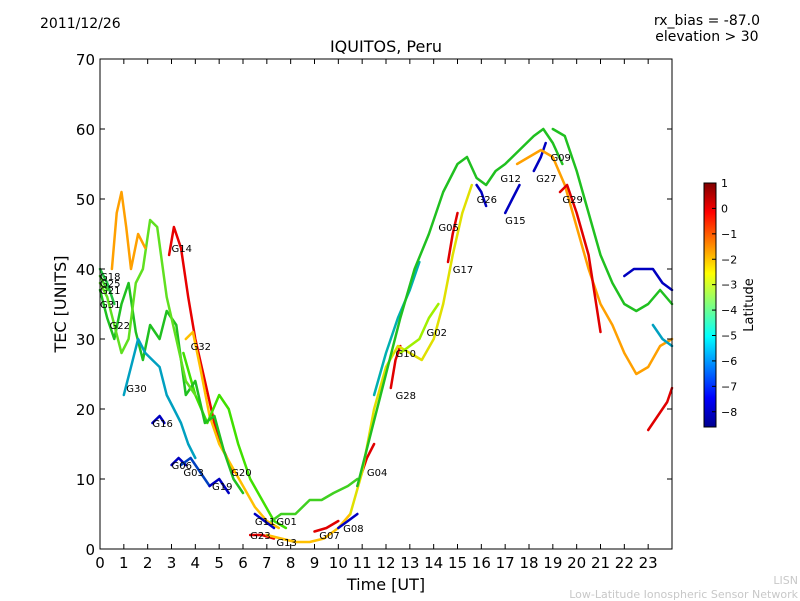 This screenshot has height=601, width=800. What do you see at coordinates (515, 221) in the screenshot?
I see `series-label-g15: G15` at bounding box center [515, 221].